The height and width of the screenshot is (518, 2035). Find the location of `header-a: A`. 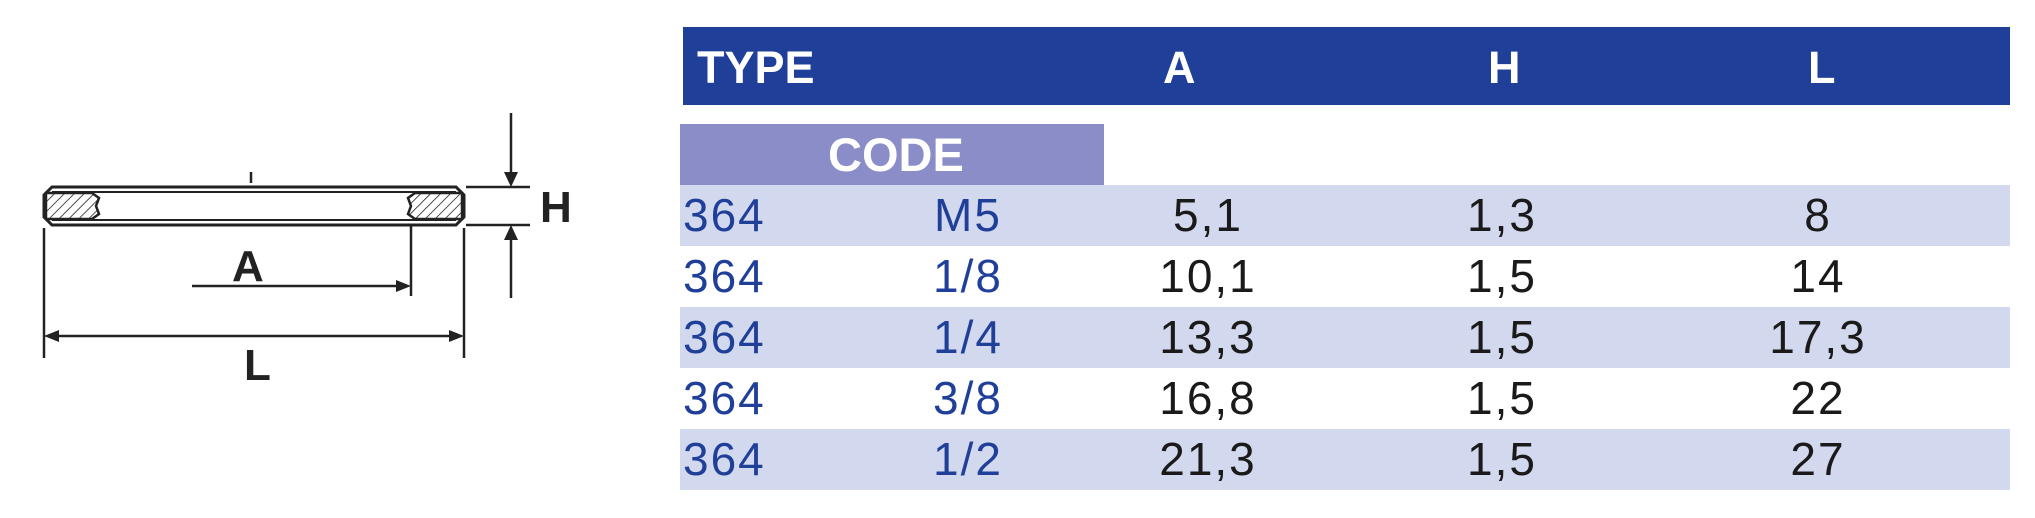

header-a: A is located at coordinates (1179, 67).